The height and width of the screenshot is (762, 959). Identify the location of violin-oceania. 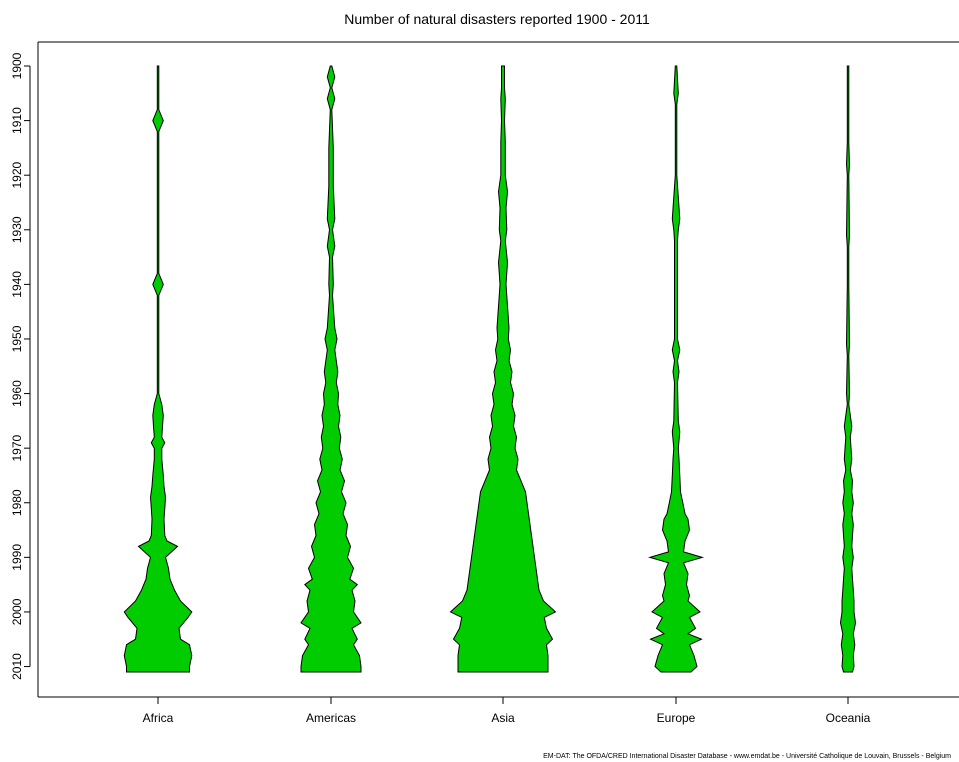
(848, 369).